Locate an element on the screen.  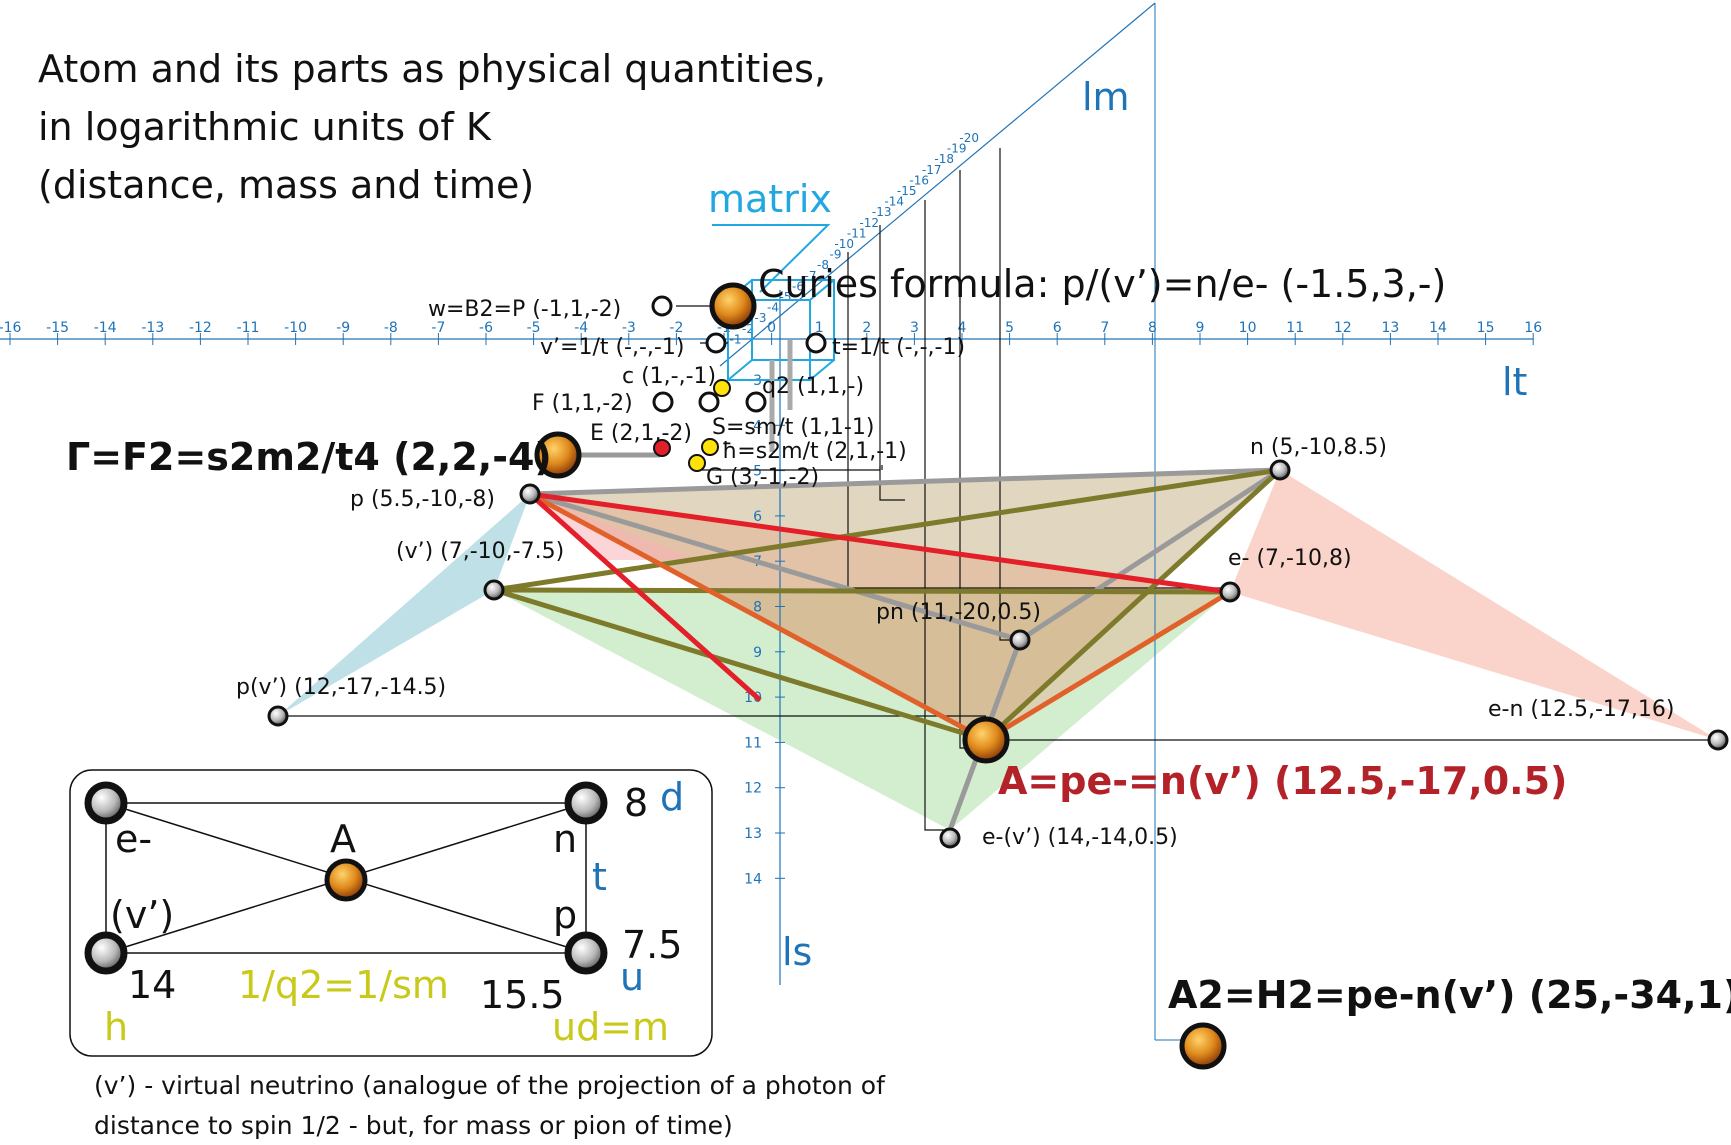
lt-tick-label: -15 is located at coordinates (57, 328).